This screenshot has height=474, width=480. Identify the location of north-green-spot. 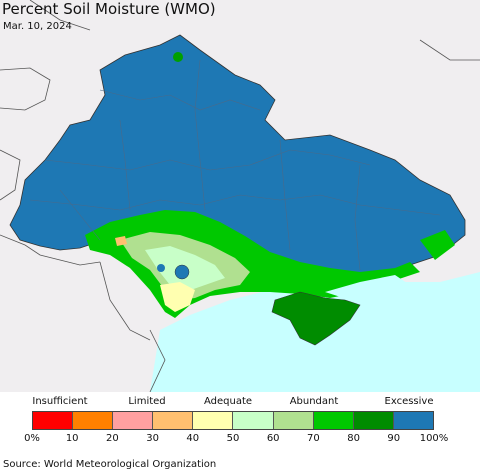
(178, 57).